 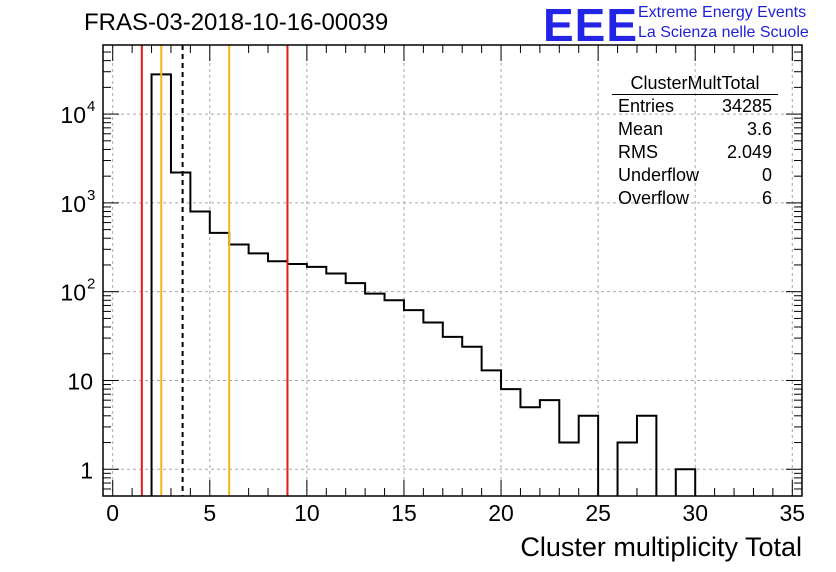 I want to click on x-tick-label: 20, so click(x=501, y=513).